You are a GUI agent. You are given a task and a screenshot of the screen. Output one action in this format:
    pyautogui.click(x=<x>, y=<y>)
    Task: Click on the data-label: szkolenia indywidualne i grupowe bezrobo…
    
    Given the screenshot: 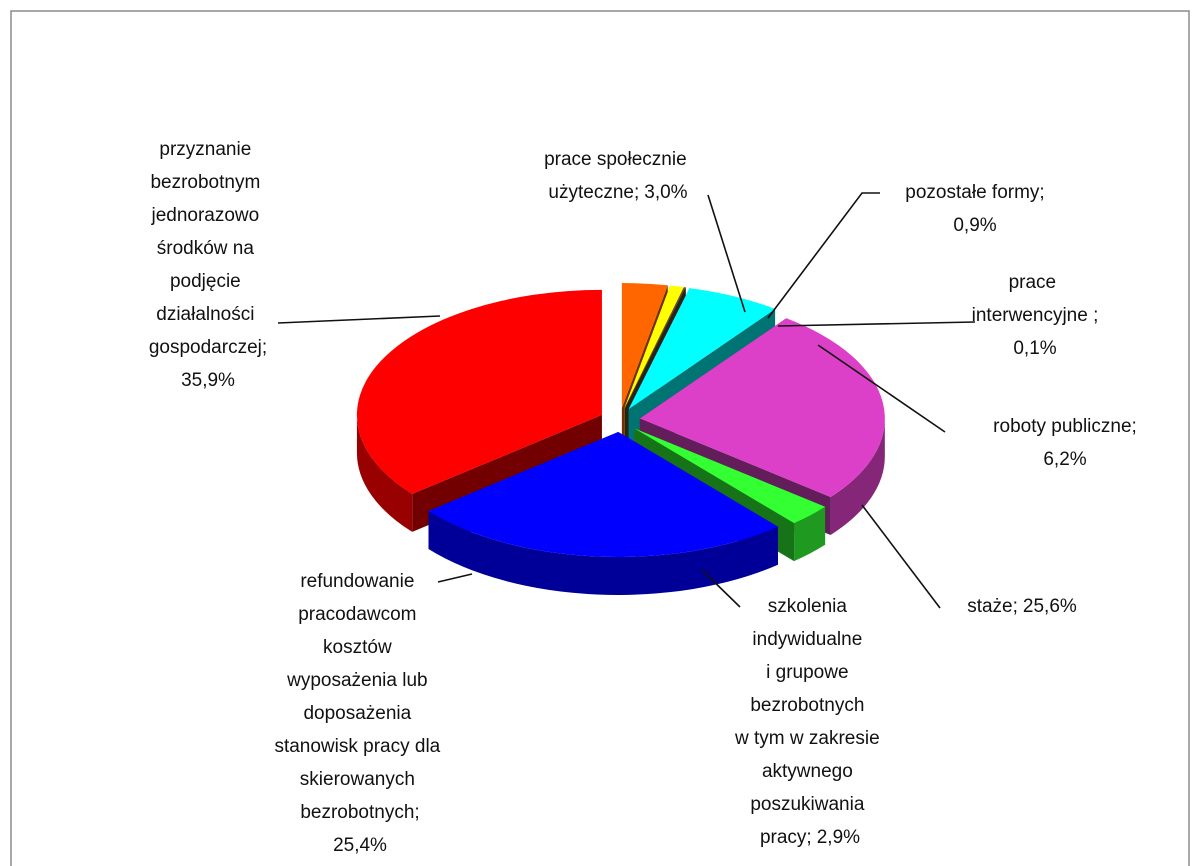 What is the action you would take?
    pyautogui.click(x=809, y=722)
    